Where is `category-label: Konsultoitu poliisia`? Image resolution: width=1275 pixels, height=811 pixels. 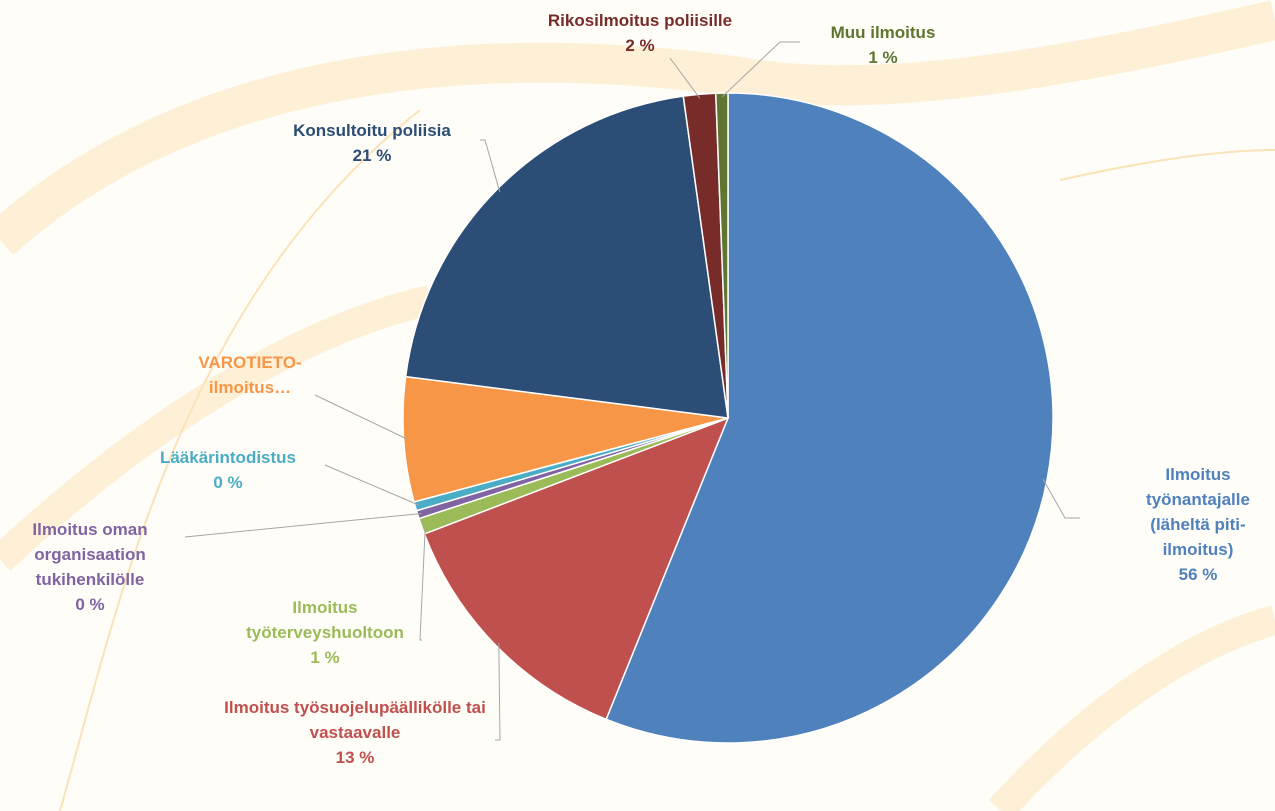 category-label: Konsultoitu poliisia is located at coordinates (372, 130).